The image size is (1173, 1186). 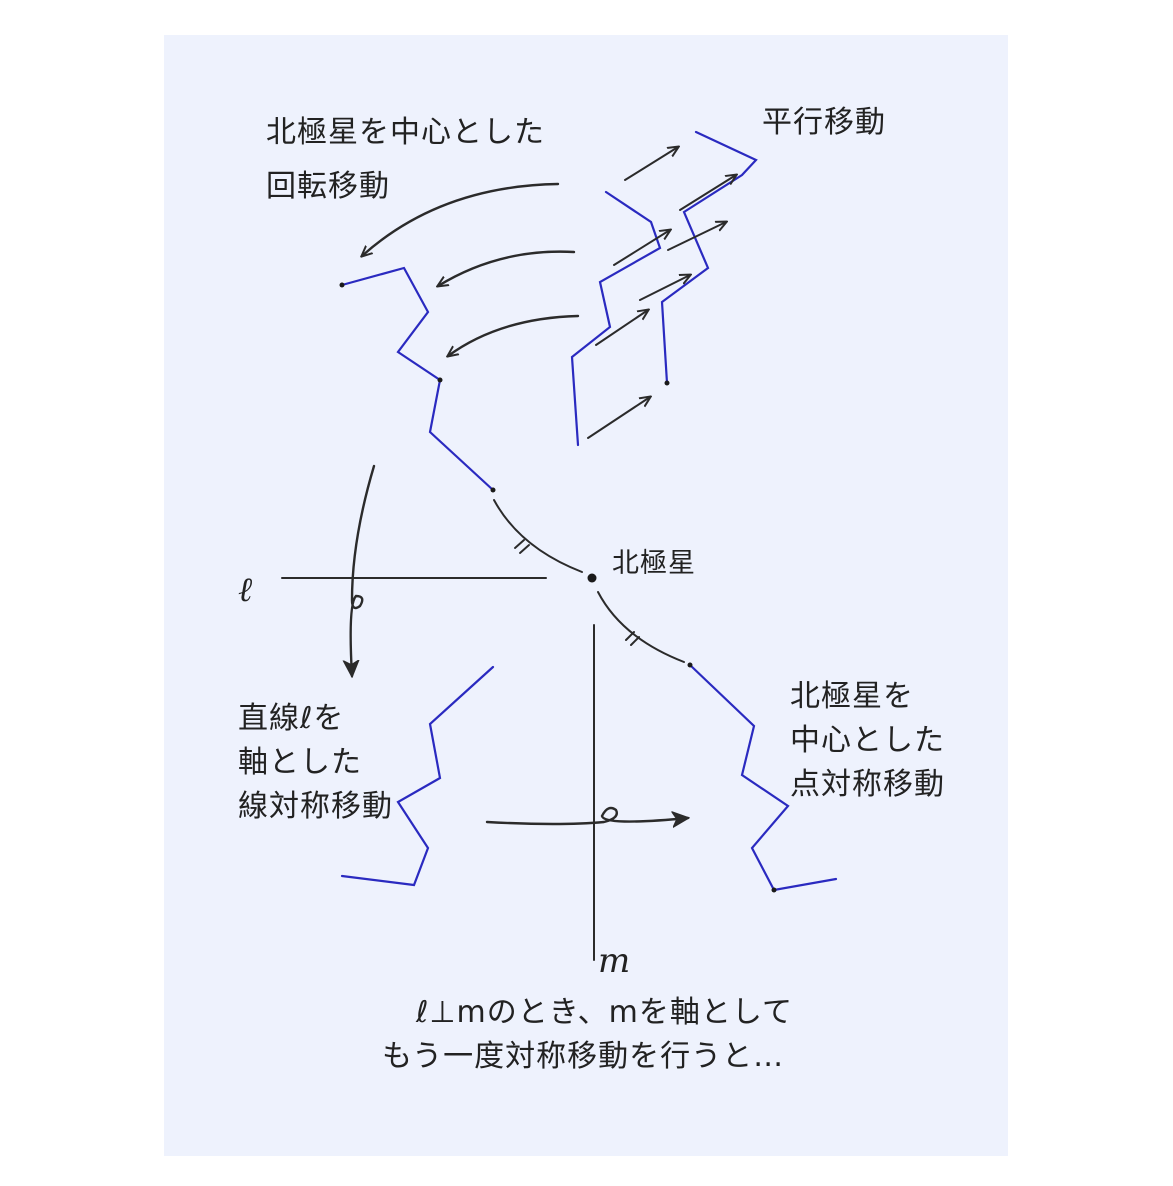 I want to click on figure-rotated, so click(x=417, y=379).